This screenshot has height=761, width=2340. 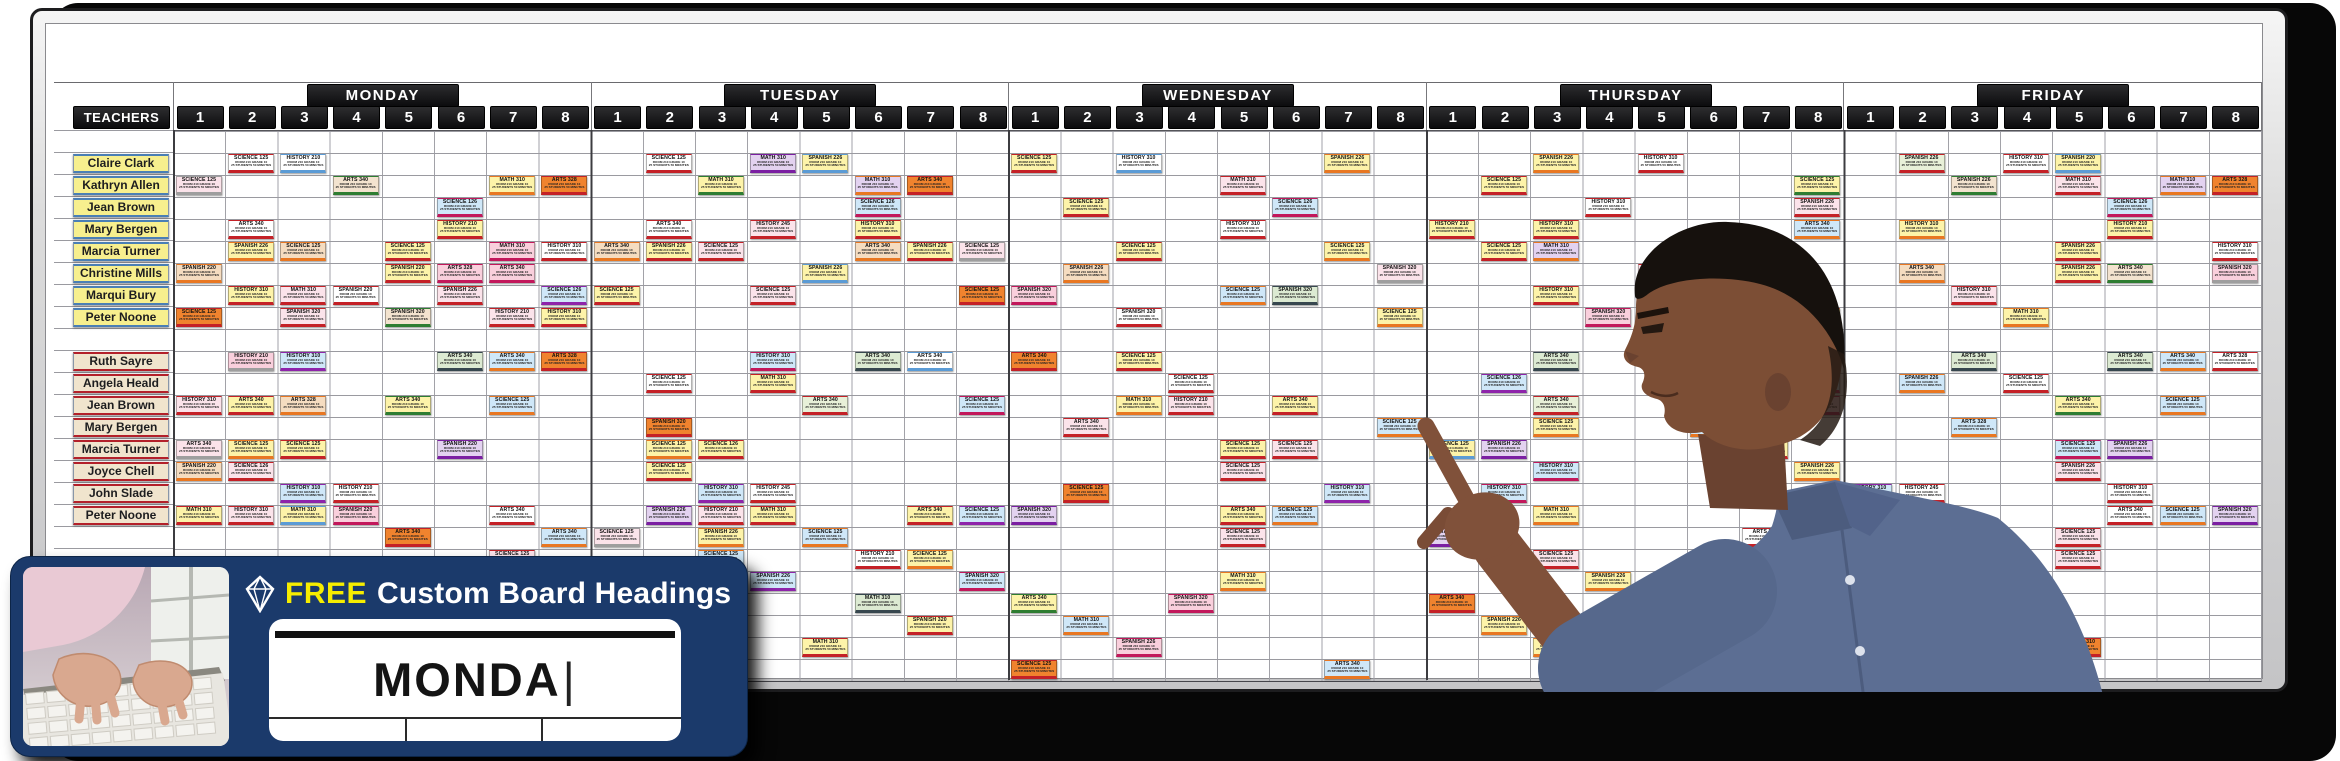 What do you see at coordinates (121, 295) in the screenshot?
I see `teacher-magnet: Marqui Bury` at bounding box center [121, 295].